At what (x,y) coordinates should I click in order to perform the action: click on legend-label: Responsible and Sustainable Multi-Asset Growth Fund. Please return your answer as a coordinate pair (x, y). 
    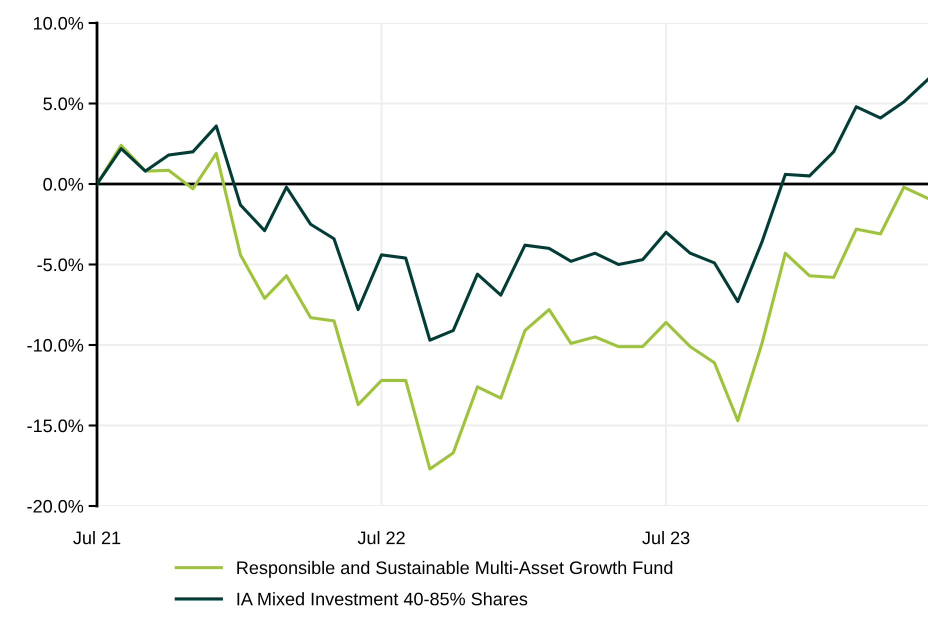
    Looking at the image, I should click on (454, 569).